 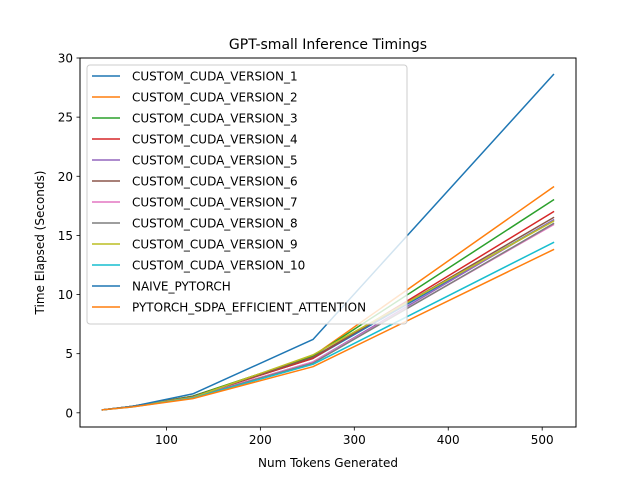 I want to click on x-tick-label: 500, so click(x=542, y=440).